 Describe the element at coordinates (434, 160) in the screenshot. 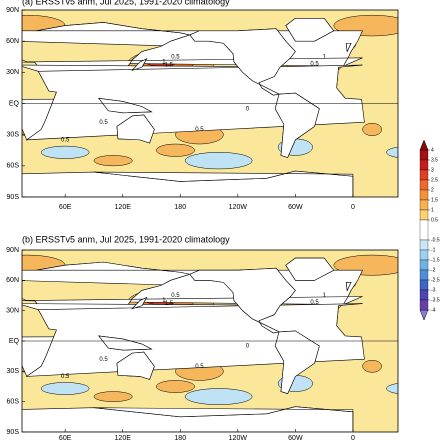

I see `colorbar-label: 3.5` at that location.